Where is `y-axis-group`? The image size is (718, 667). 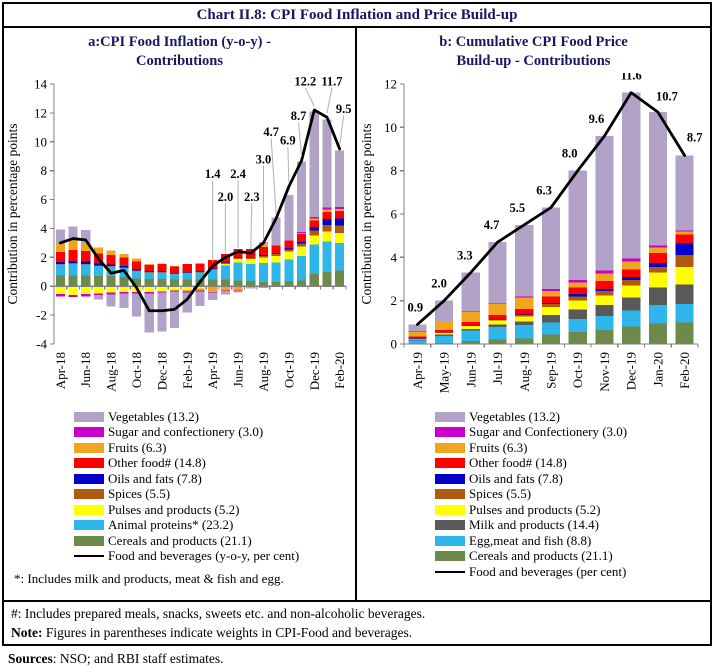 y-axis-group is located at coordinates (52, 214).